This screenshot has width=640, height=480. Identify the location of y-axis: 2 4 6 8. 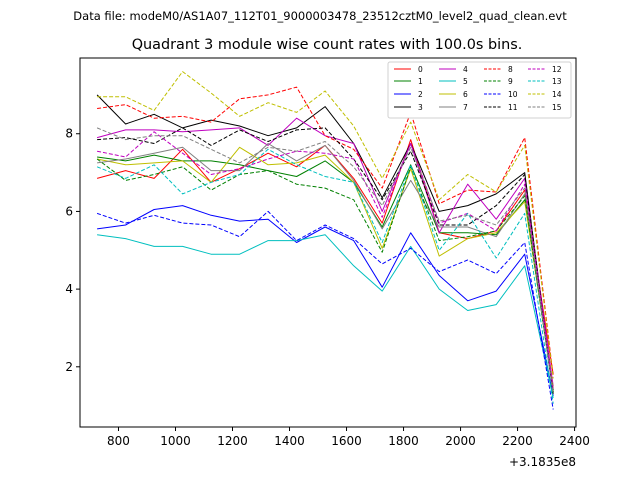
(72, 250).